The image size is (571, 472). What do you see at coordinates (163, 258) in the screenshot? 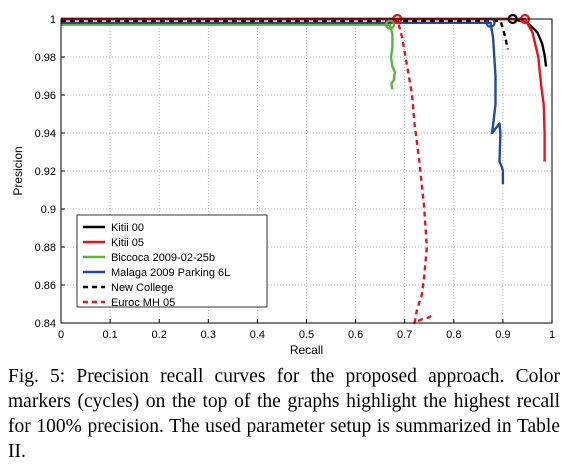
I see `legend-entry: Biccoca 2009-02-25b` at bounding box center [163, 258].